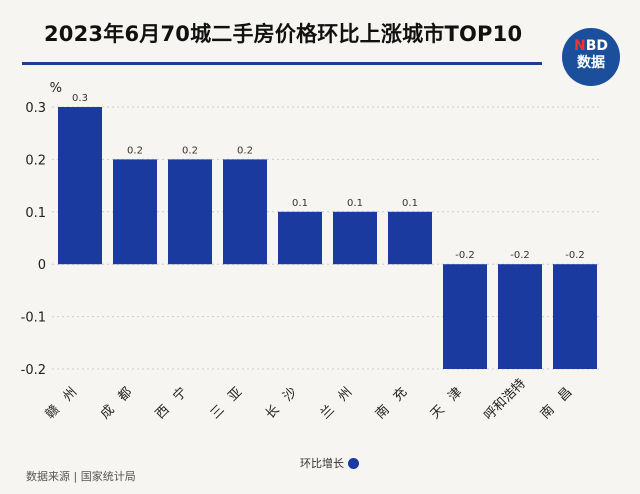 This screenshot has width=640, height=494. Describe the element at coordinates (410, 238) in the screenshot. I see `bar-南充` at that location.